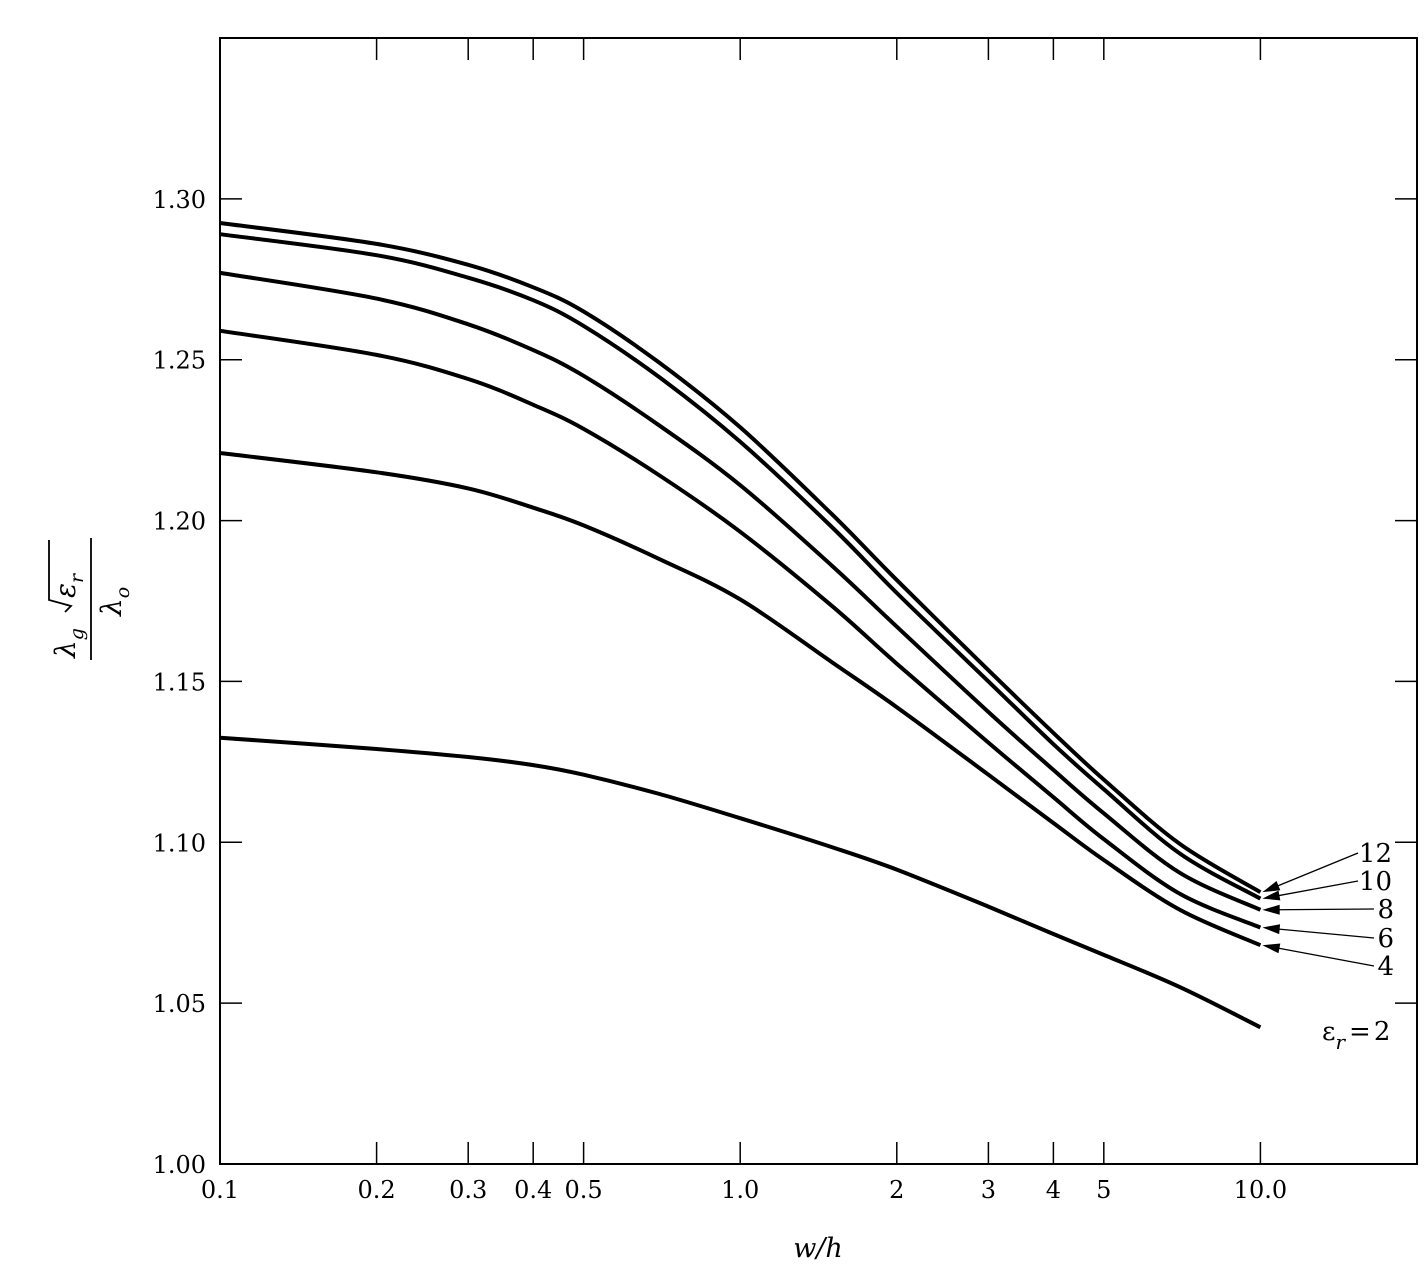  I want to click on y-label-epsilon: ε, so click(65, 590).